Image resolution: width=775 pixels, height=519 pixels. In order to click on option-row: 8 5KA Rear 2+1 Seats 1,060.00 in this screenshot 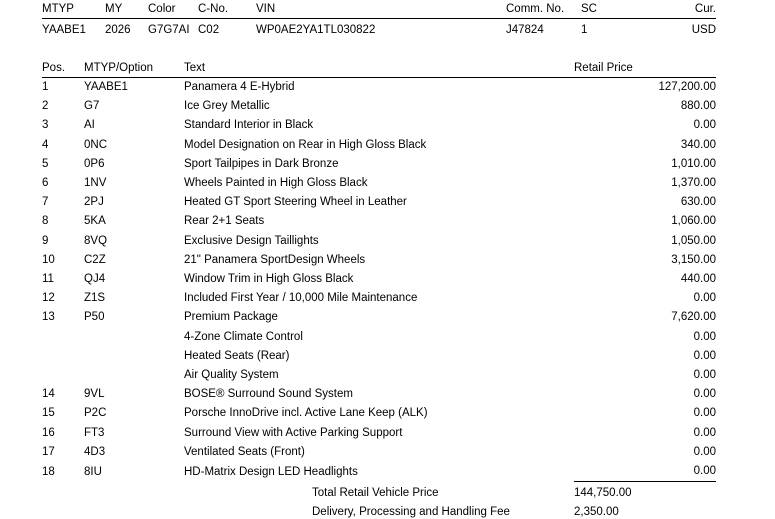, I will do `click(379, 221)`.